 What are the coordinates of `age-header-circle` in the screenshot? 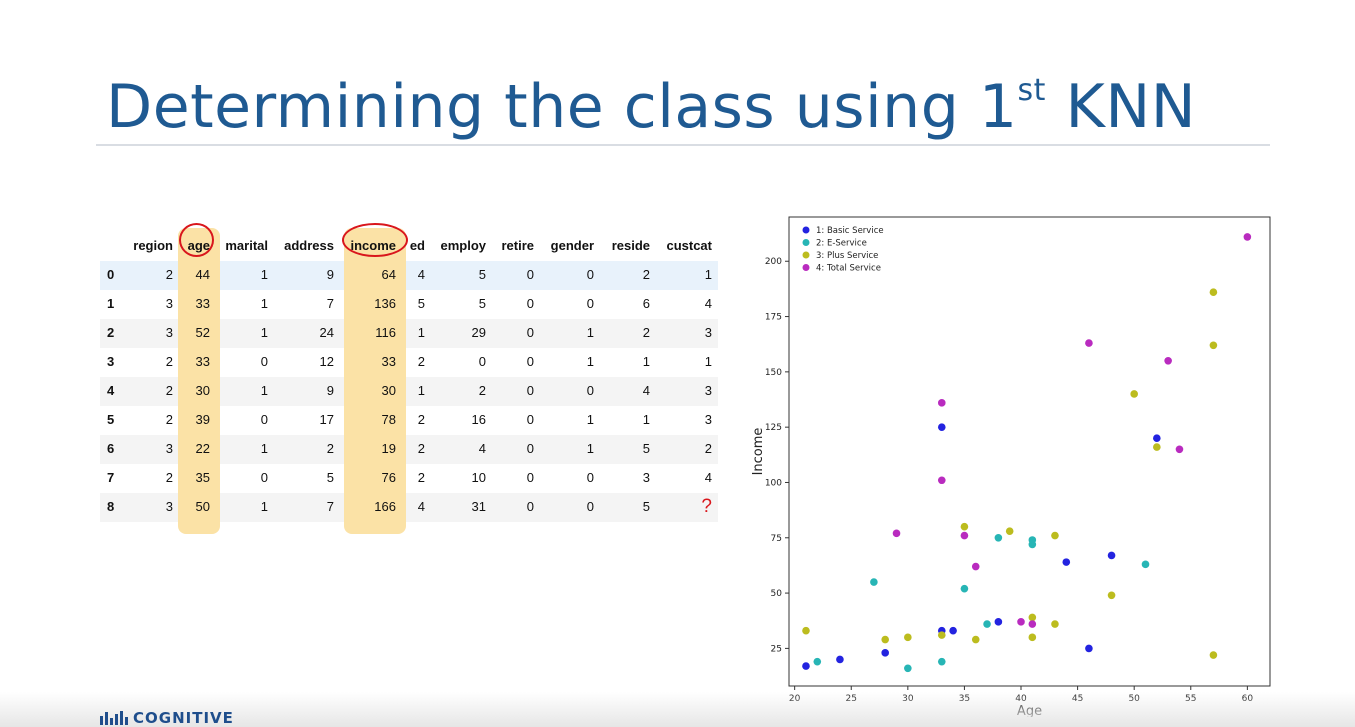 It's located at (196, 240).